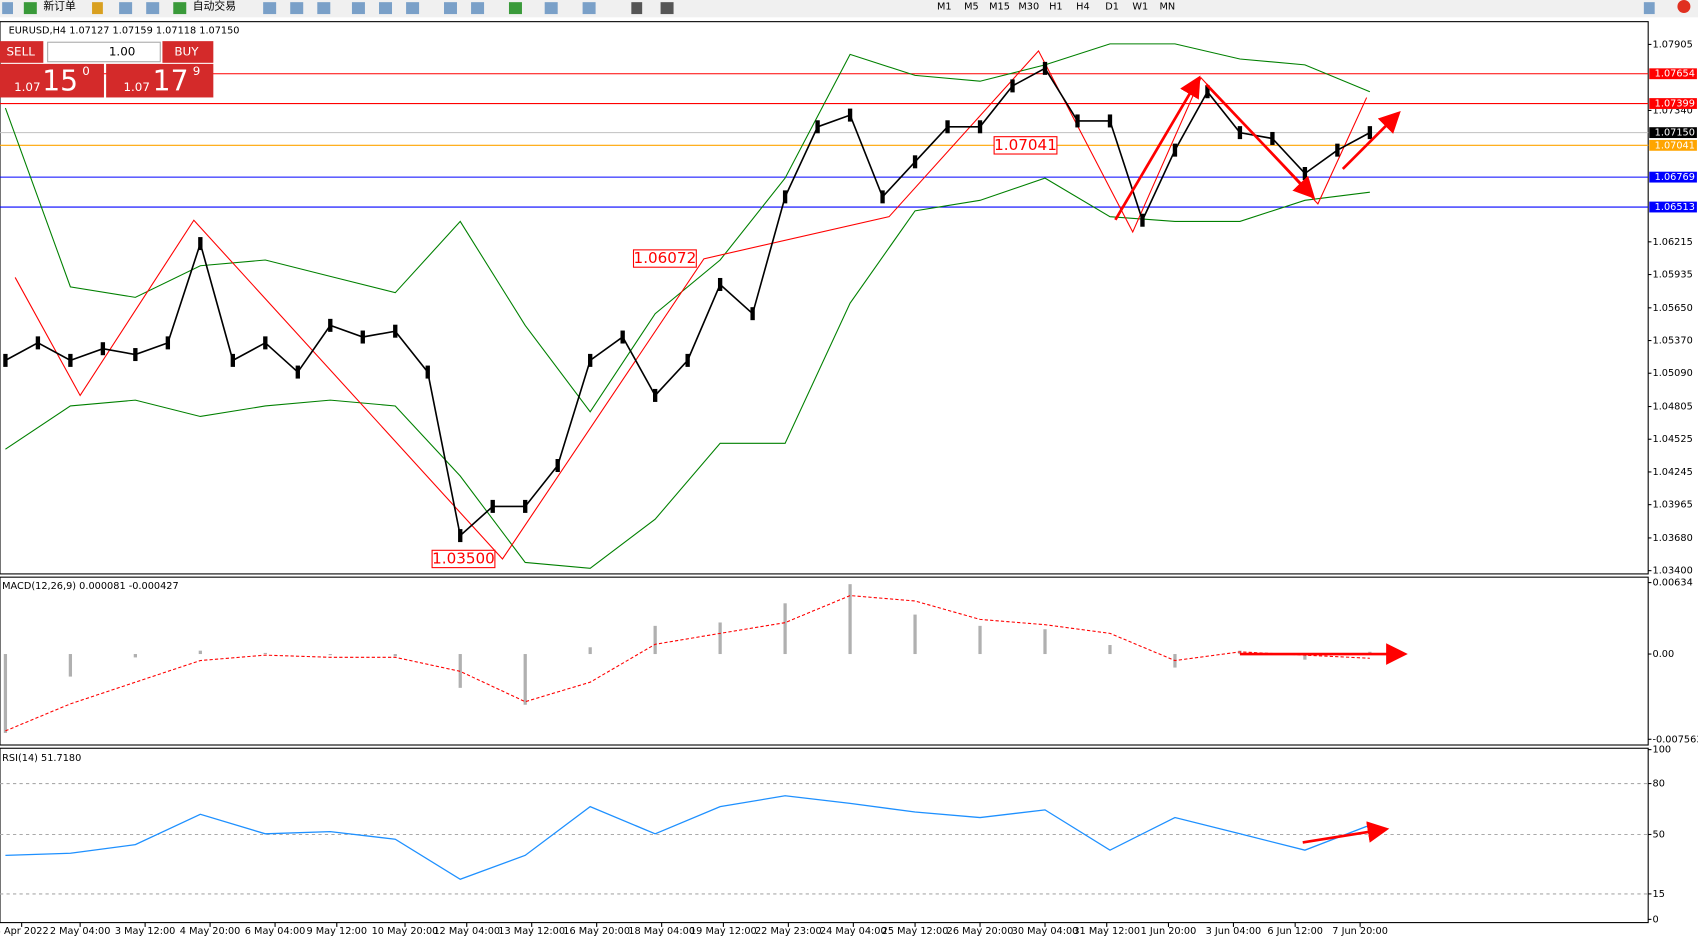 Image resolution: width=1698 pixels, height=941 pixels. Describe the element at coordinates (1168, 6) in the screenshot. I see `timeframe-button: MN` at that location.